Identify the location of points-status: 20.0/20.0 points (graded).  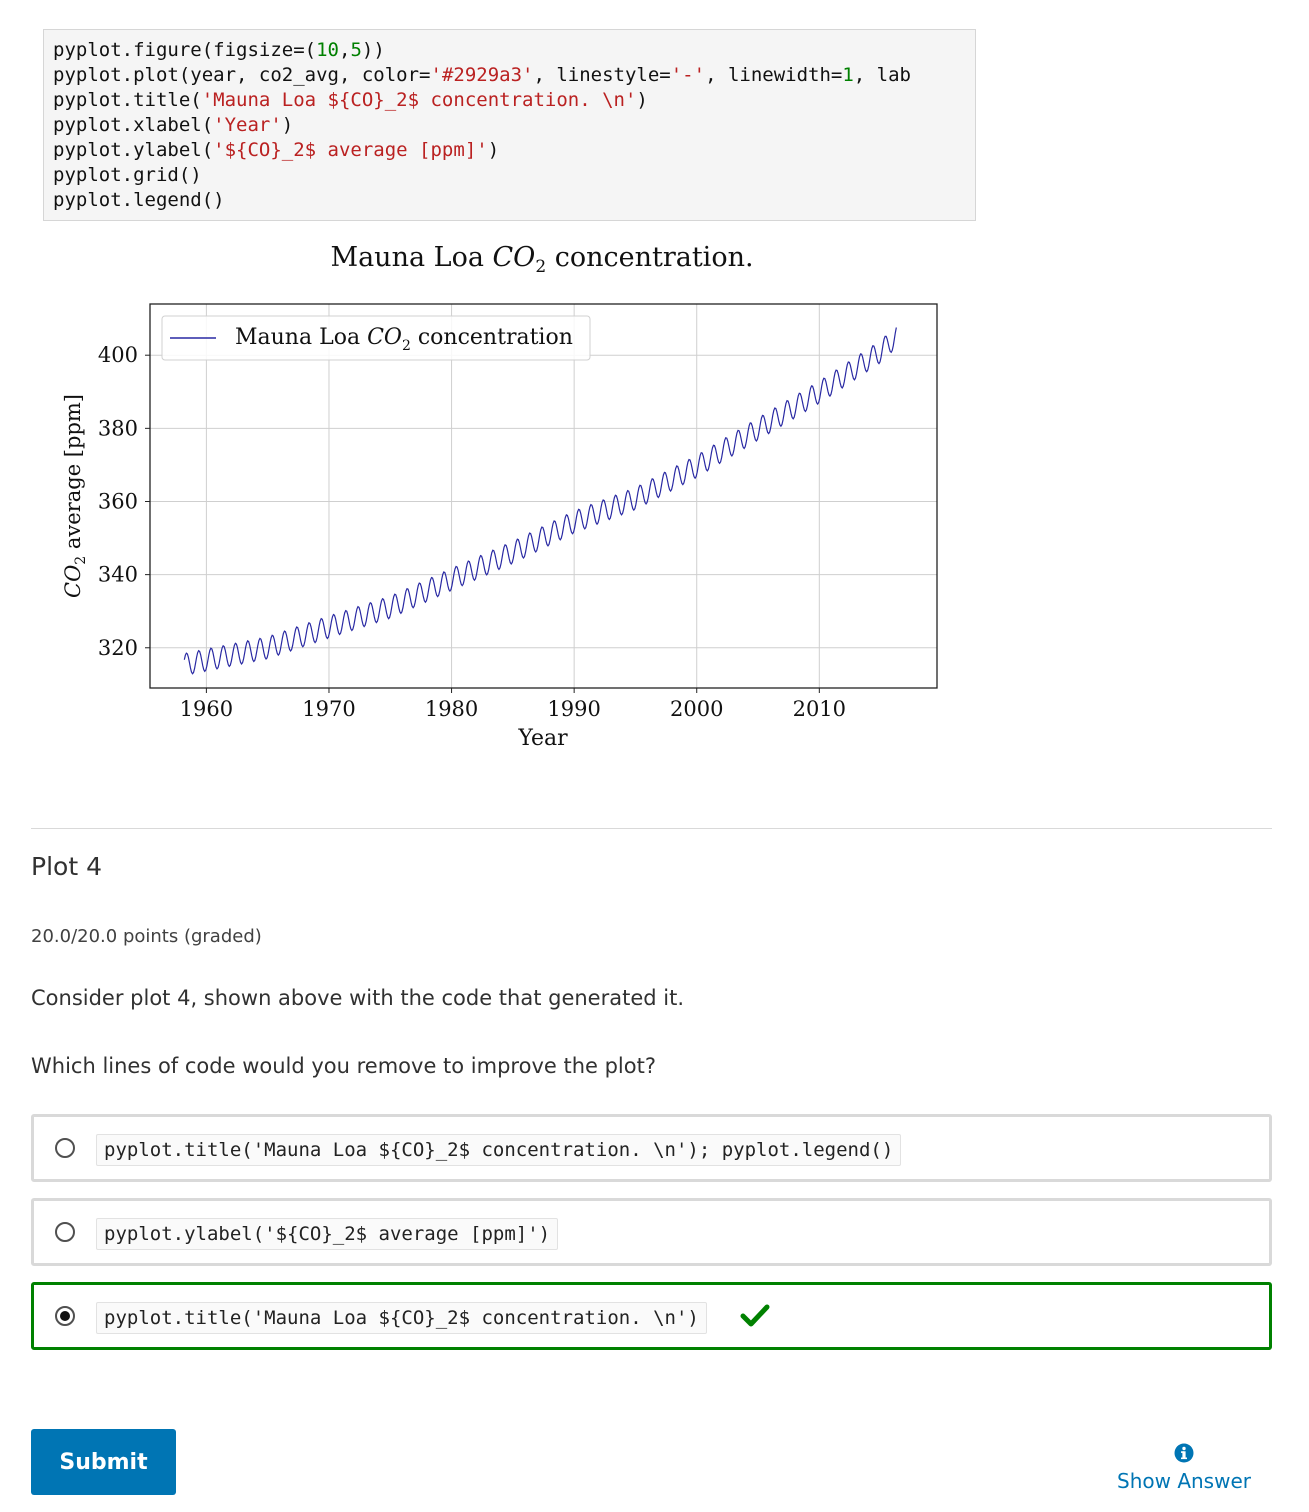
(146, 936).